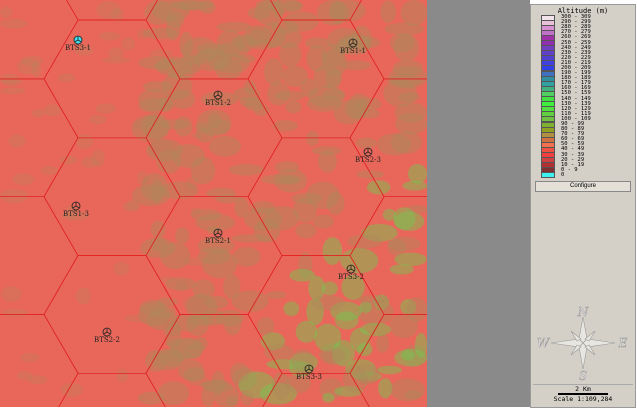 This screenshot has width=637, height=410. What do you see at coordinates (576, 93) in the screenshot?
I see `legend-label: 150 - 159` at bounding box center [576, 93].